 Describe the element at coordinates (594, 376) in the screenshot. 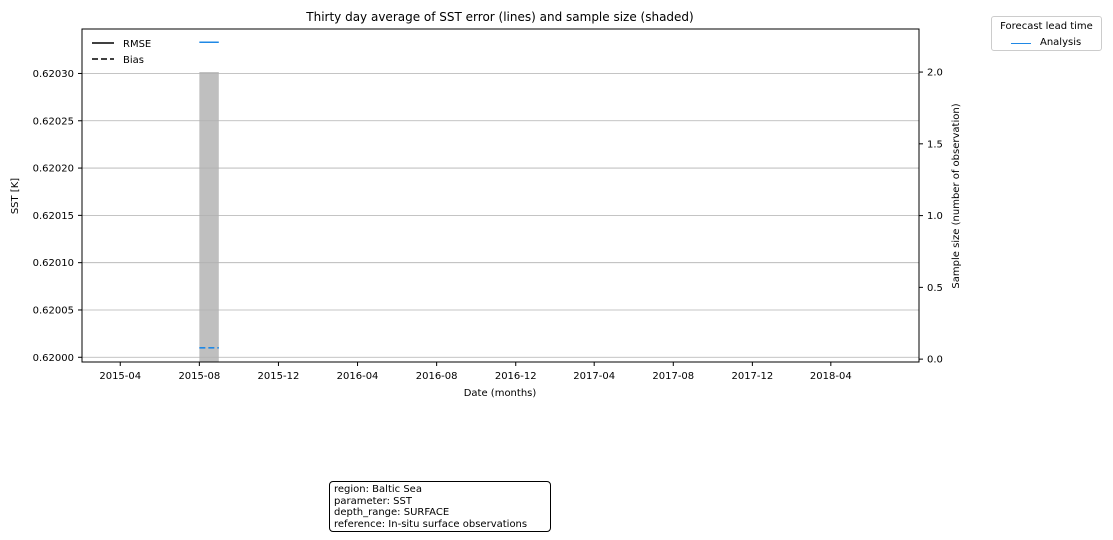

I see `x-tick-label: 2017-04` at that location.